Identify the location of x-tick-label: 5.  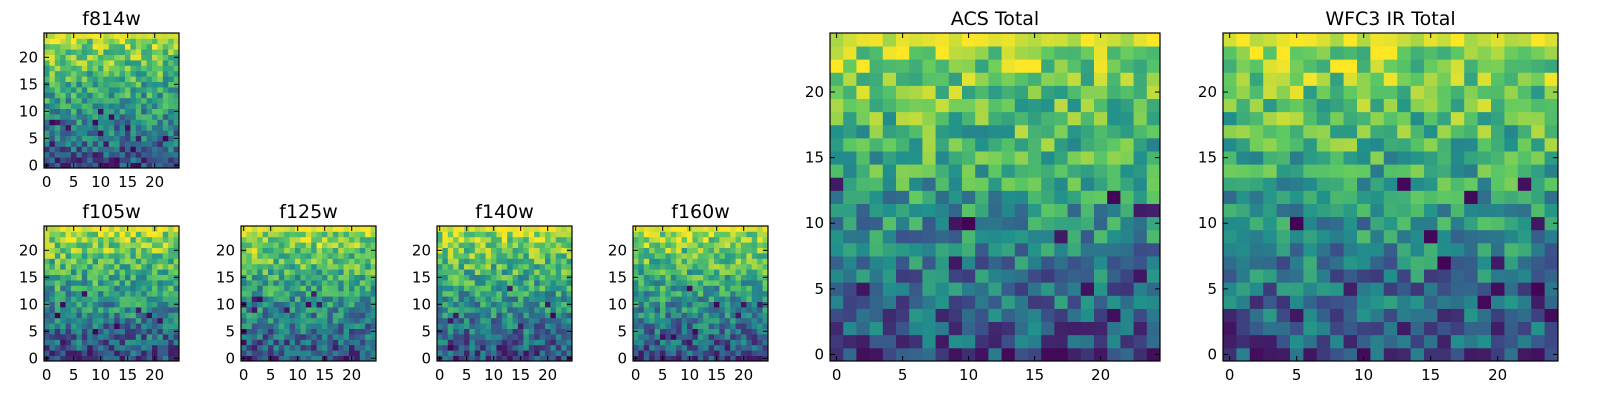
(74, 182).